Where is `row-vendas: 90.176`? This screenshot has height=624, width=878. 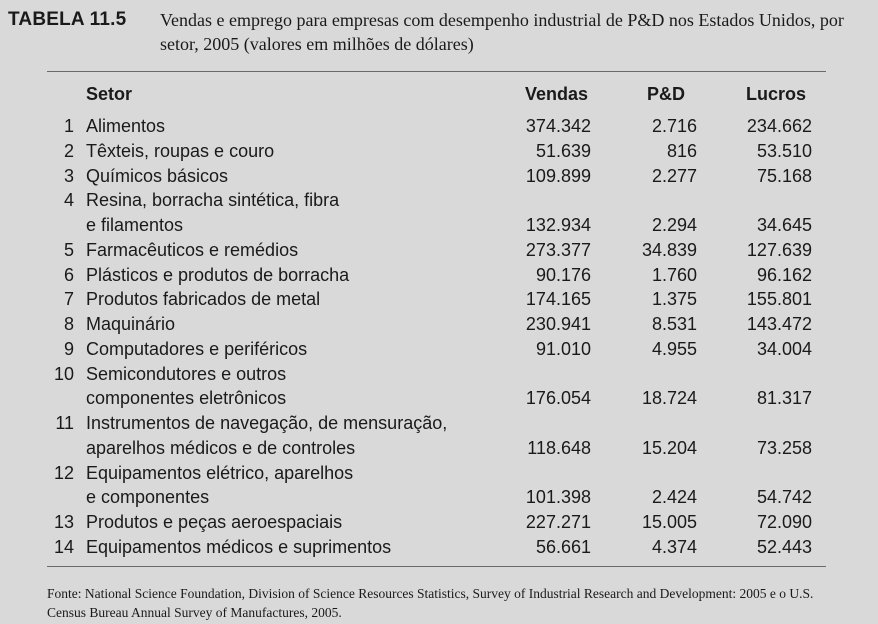
row-vendas: 90.176 is located at coordinates (563, 274).